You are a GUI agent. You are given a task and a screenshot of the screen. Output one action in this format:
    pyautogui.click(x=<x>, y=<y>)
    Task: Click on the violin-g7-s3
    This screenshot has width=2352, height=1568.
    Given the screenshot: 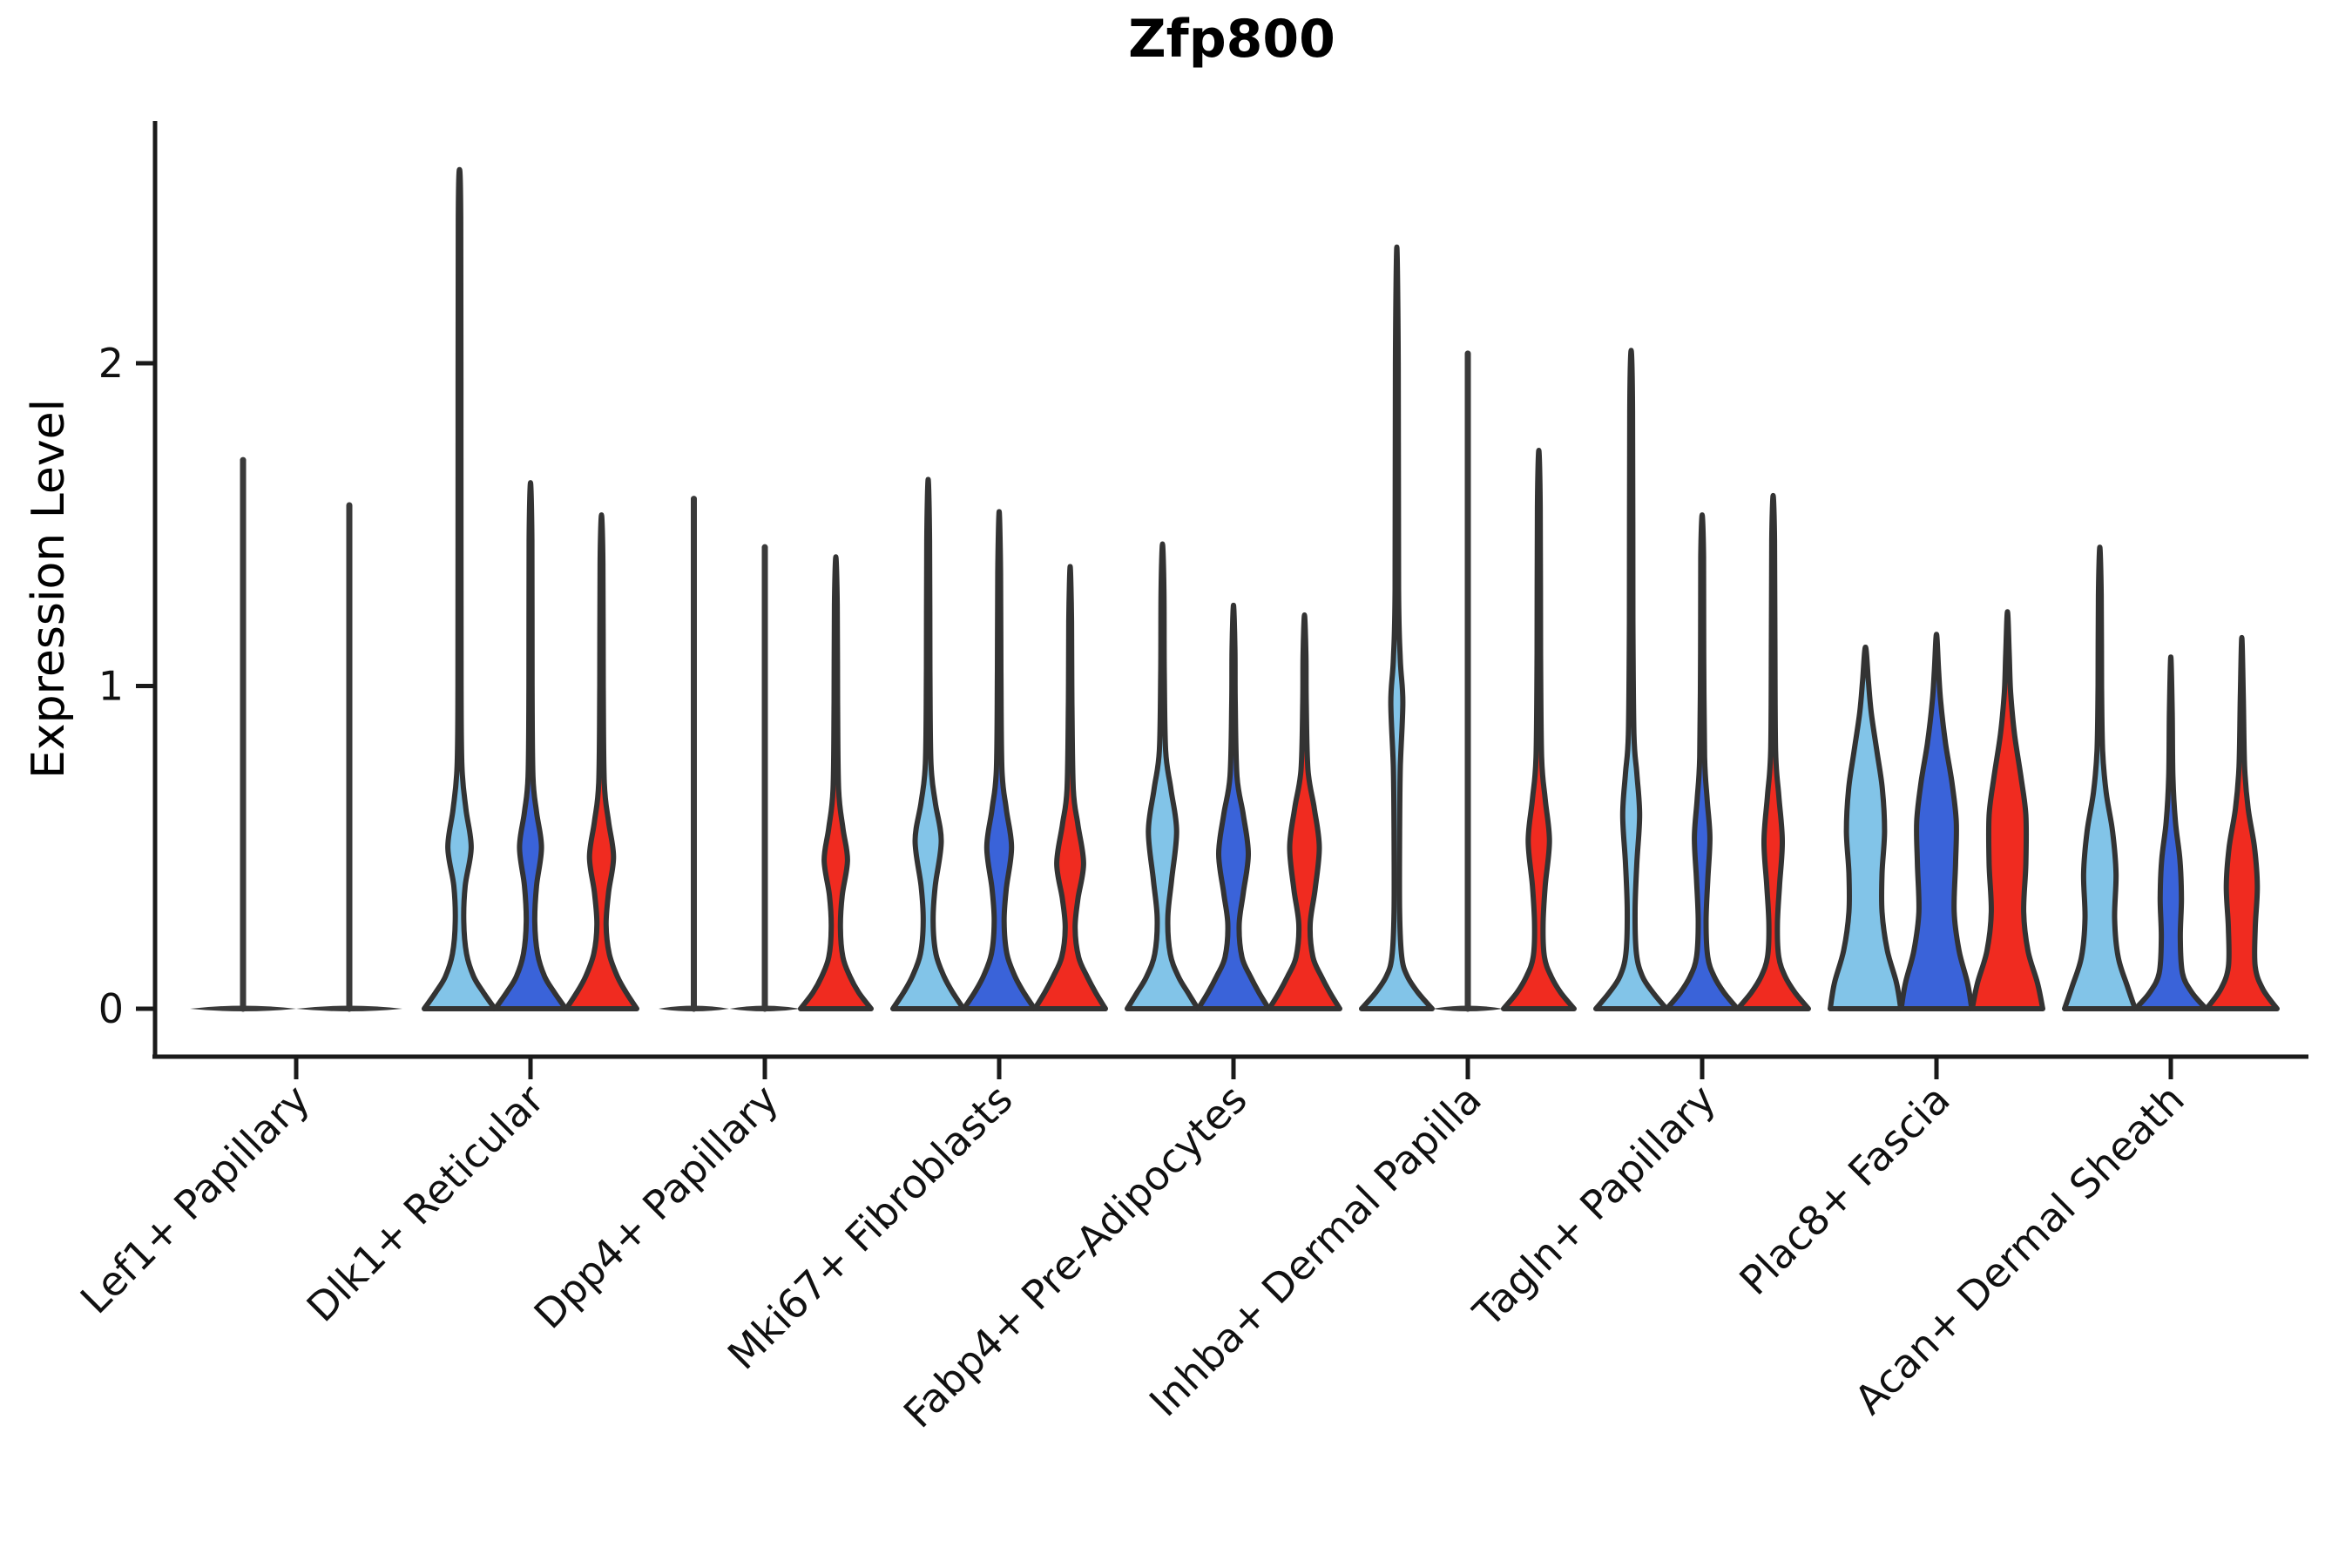 What is the action you would take?
    pyautogui.click(x=1773, y=751)
    